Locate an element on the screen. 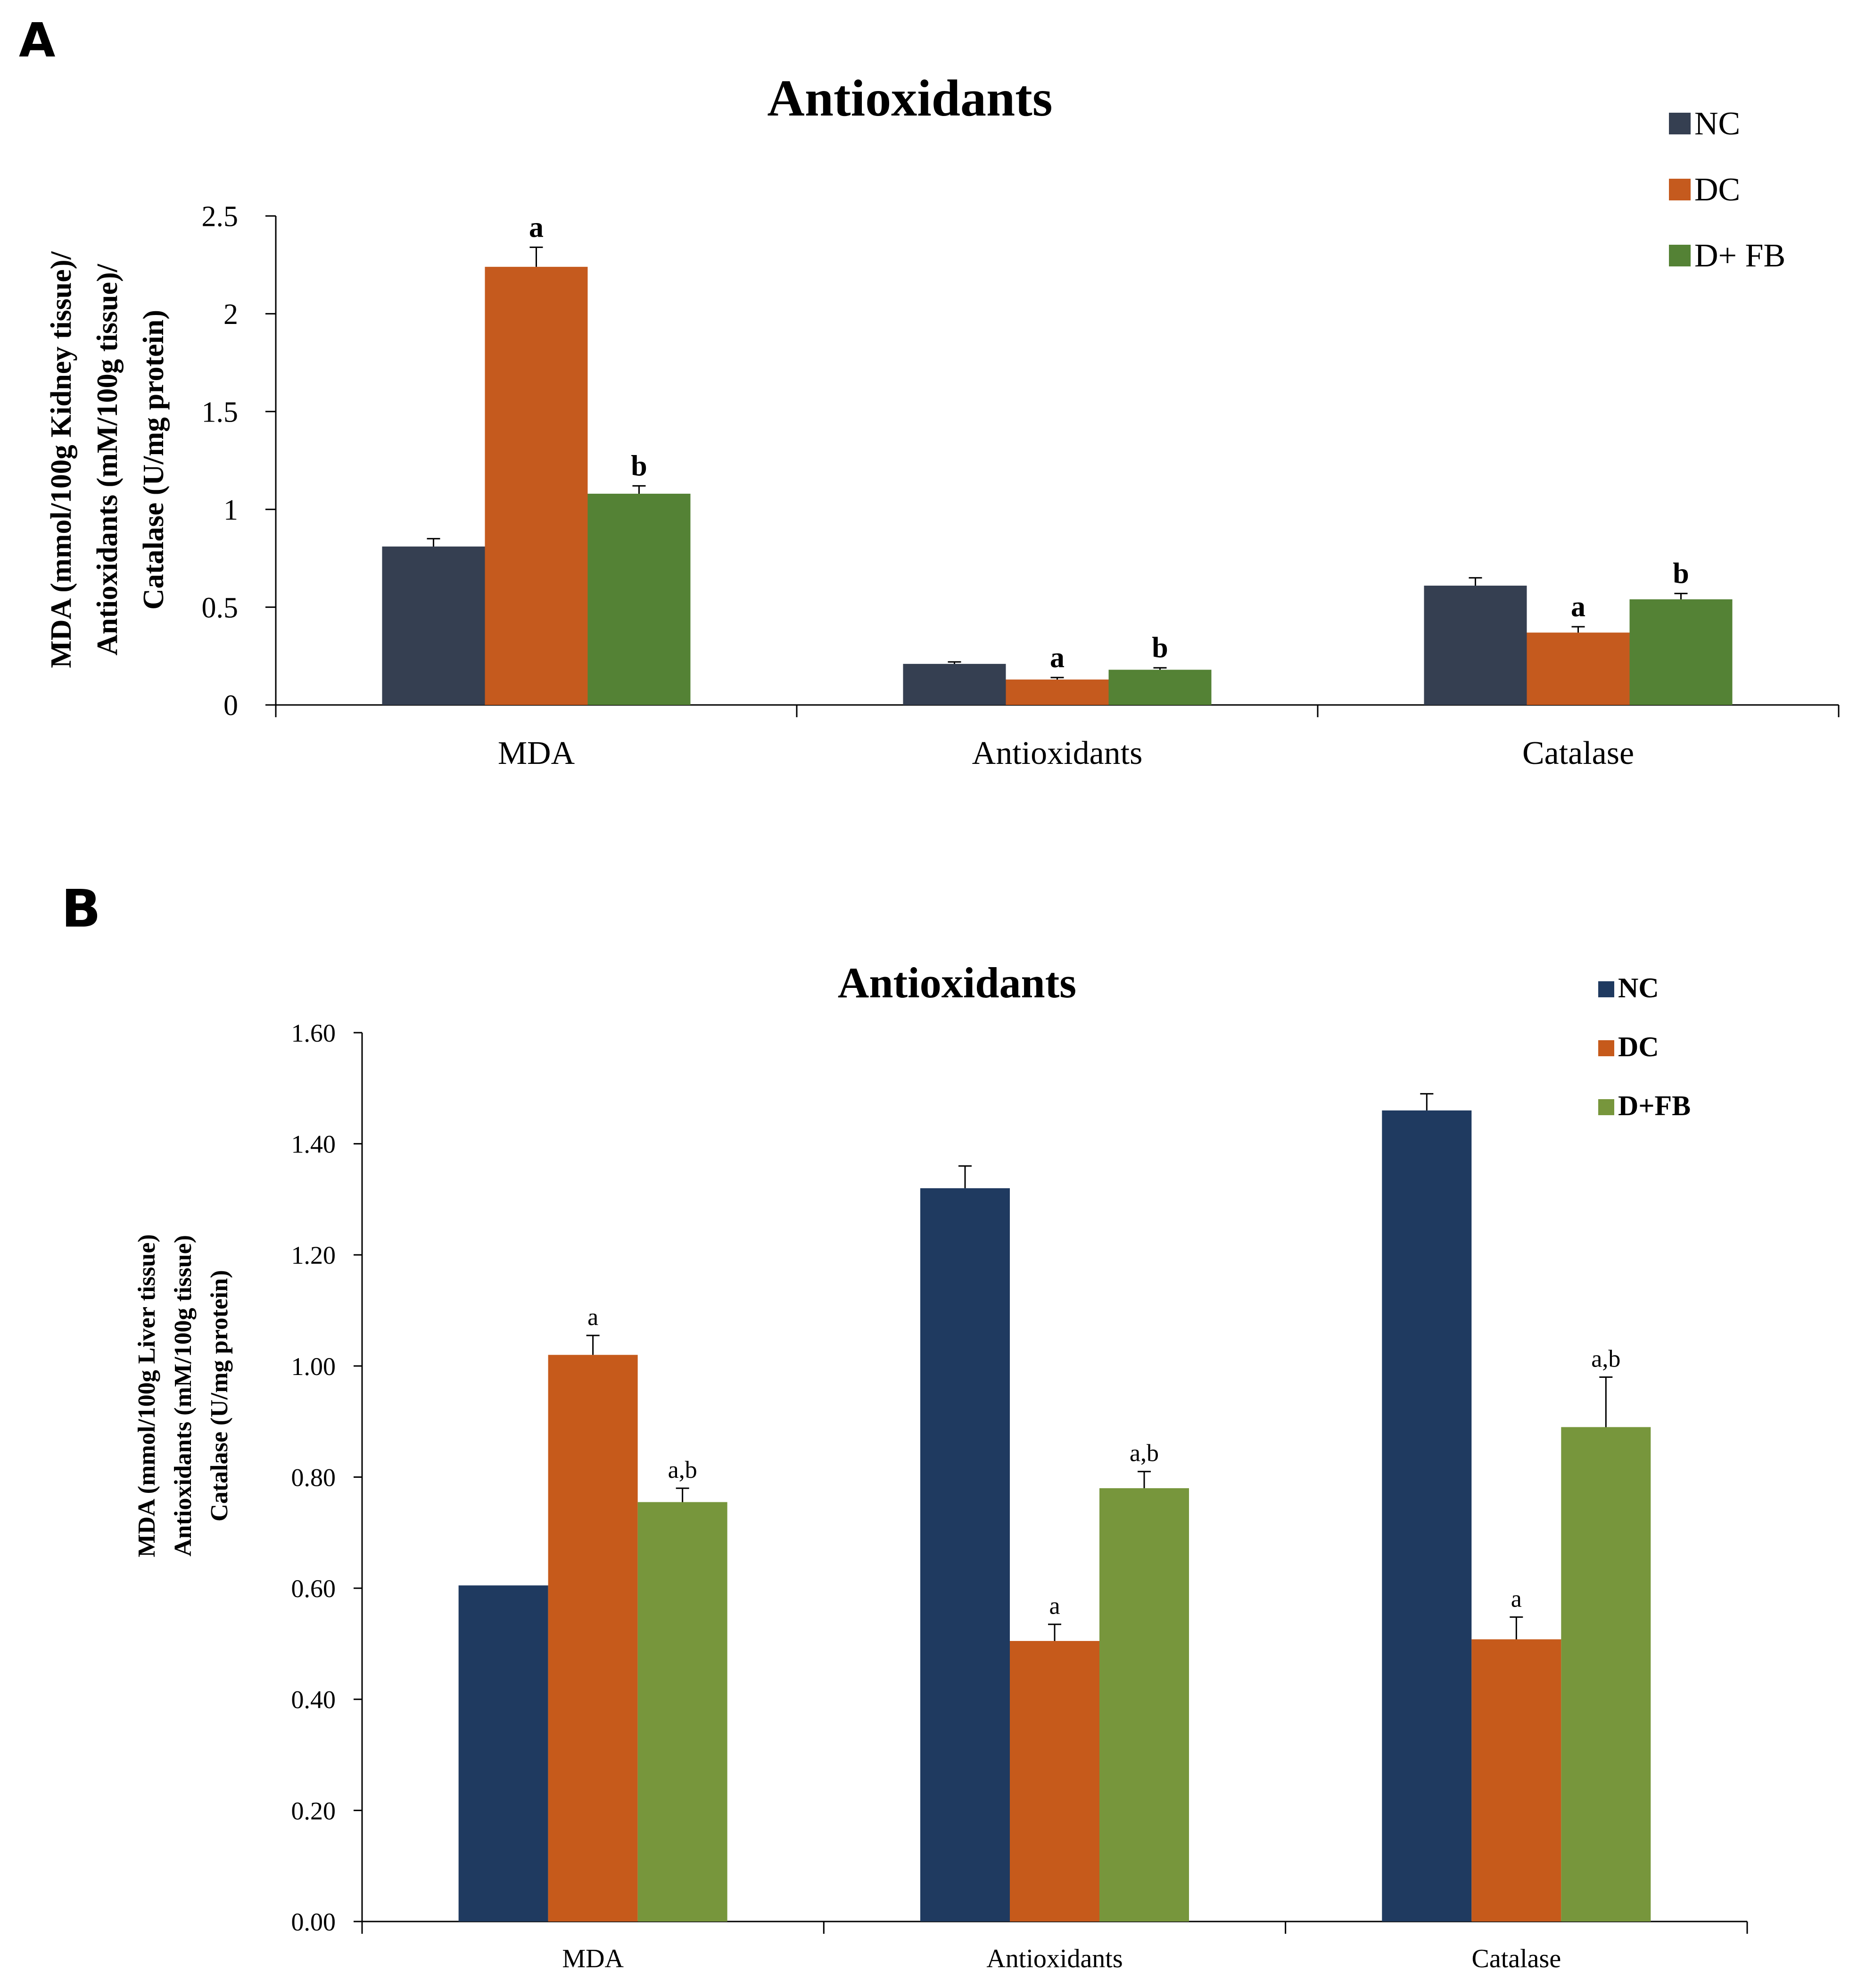 The image size is (1866, 1988). y-tick-label: 0.60 is located at coordinates (313, 1588).